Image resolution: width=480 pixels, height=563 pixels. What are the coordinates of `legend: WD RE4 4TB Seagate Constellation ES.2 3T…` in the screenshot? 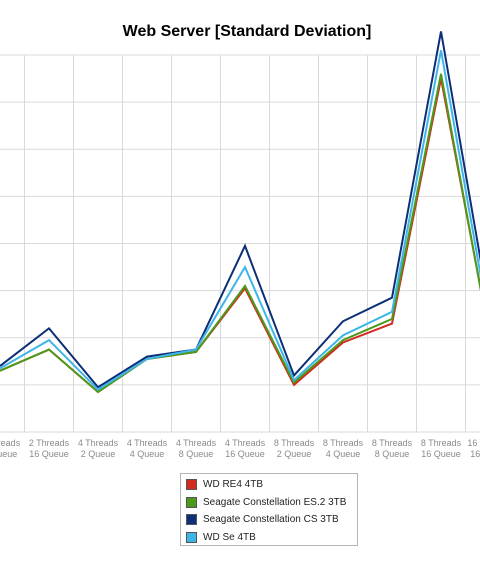 It's located at (269, 509).